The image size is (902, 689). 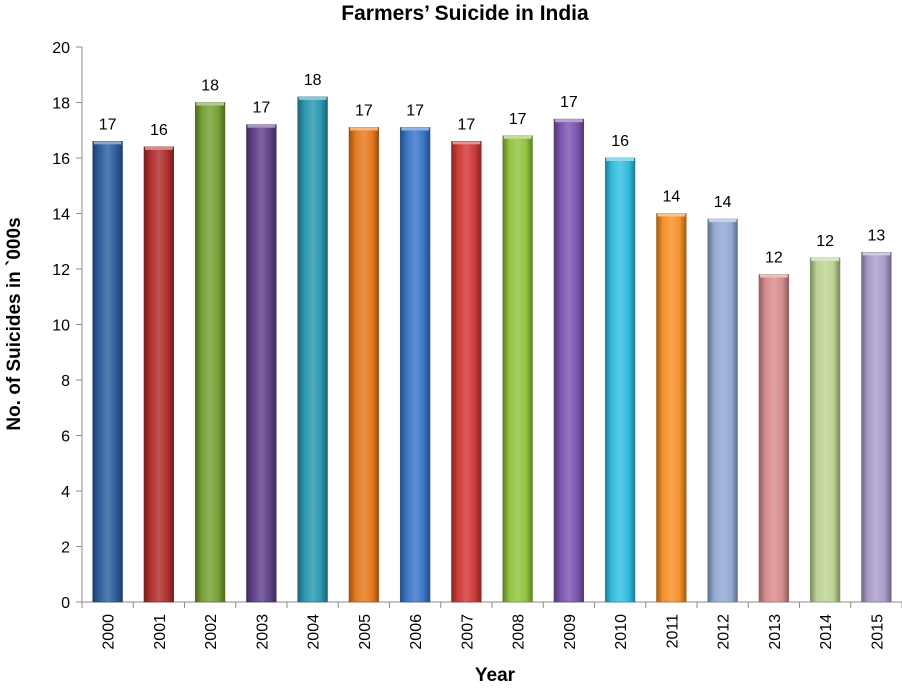 I want to click on x-tick-label: 2008, so click(x=519, y=632).